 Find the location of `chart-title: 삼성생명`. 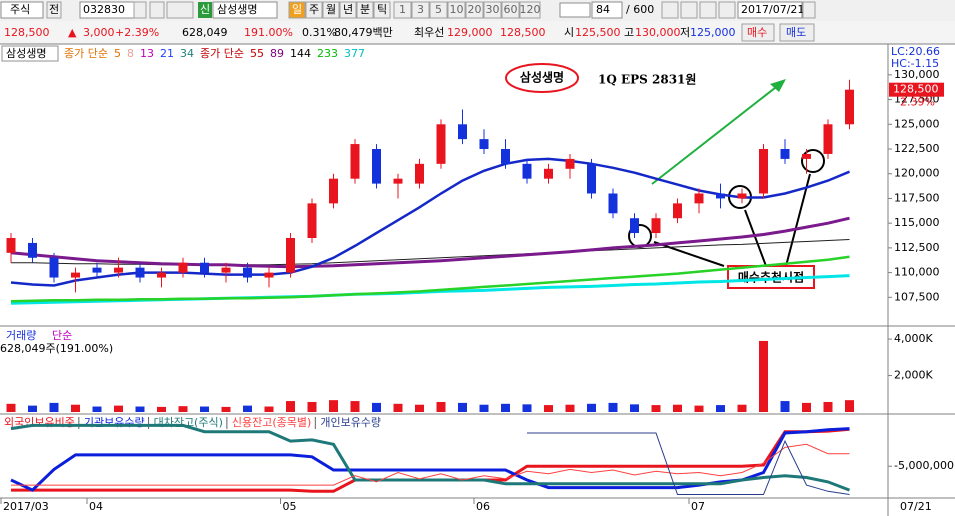

chart-title: 삼성생명 is located at coordinates (26, 53).